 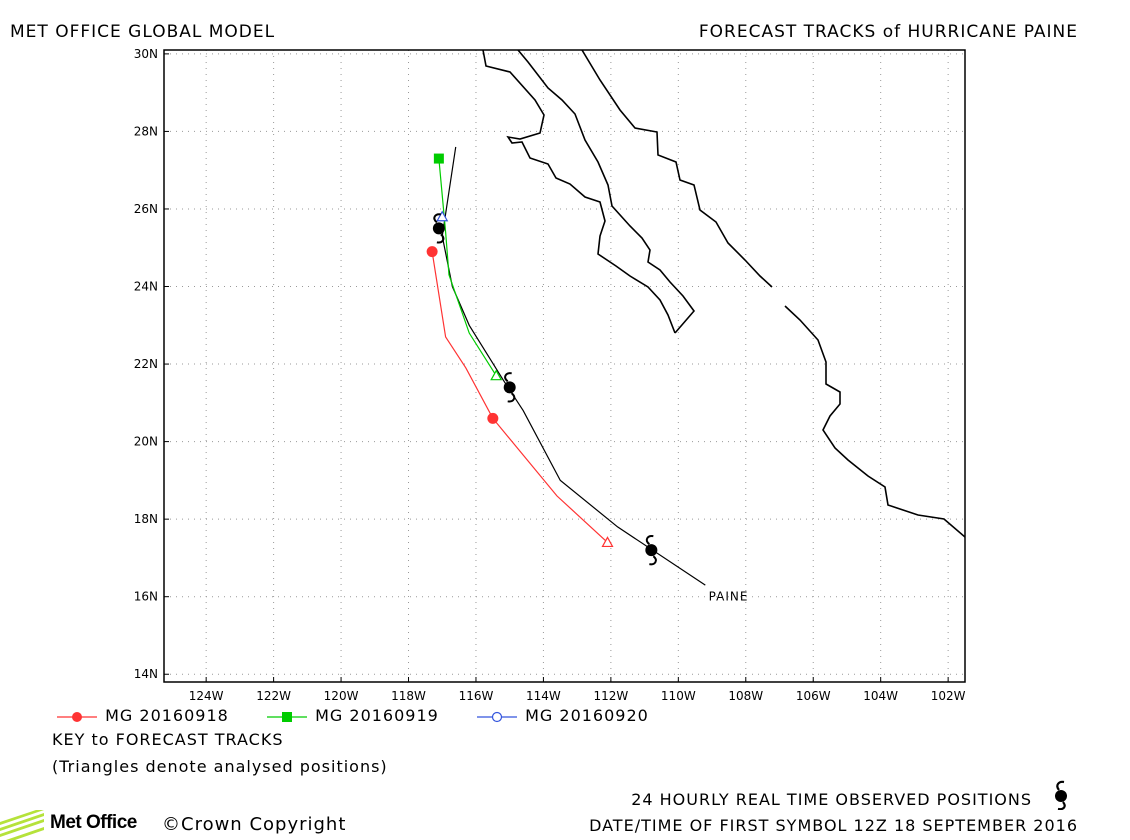 What do you see at coordinates (880, 694) in the screenshot?
I see `lon-tick-label: 104W` at bounding box center [880, 694].